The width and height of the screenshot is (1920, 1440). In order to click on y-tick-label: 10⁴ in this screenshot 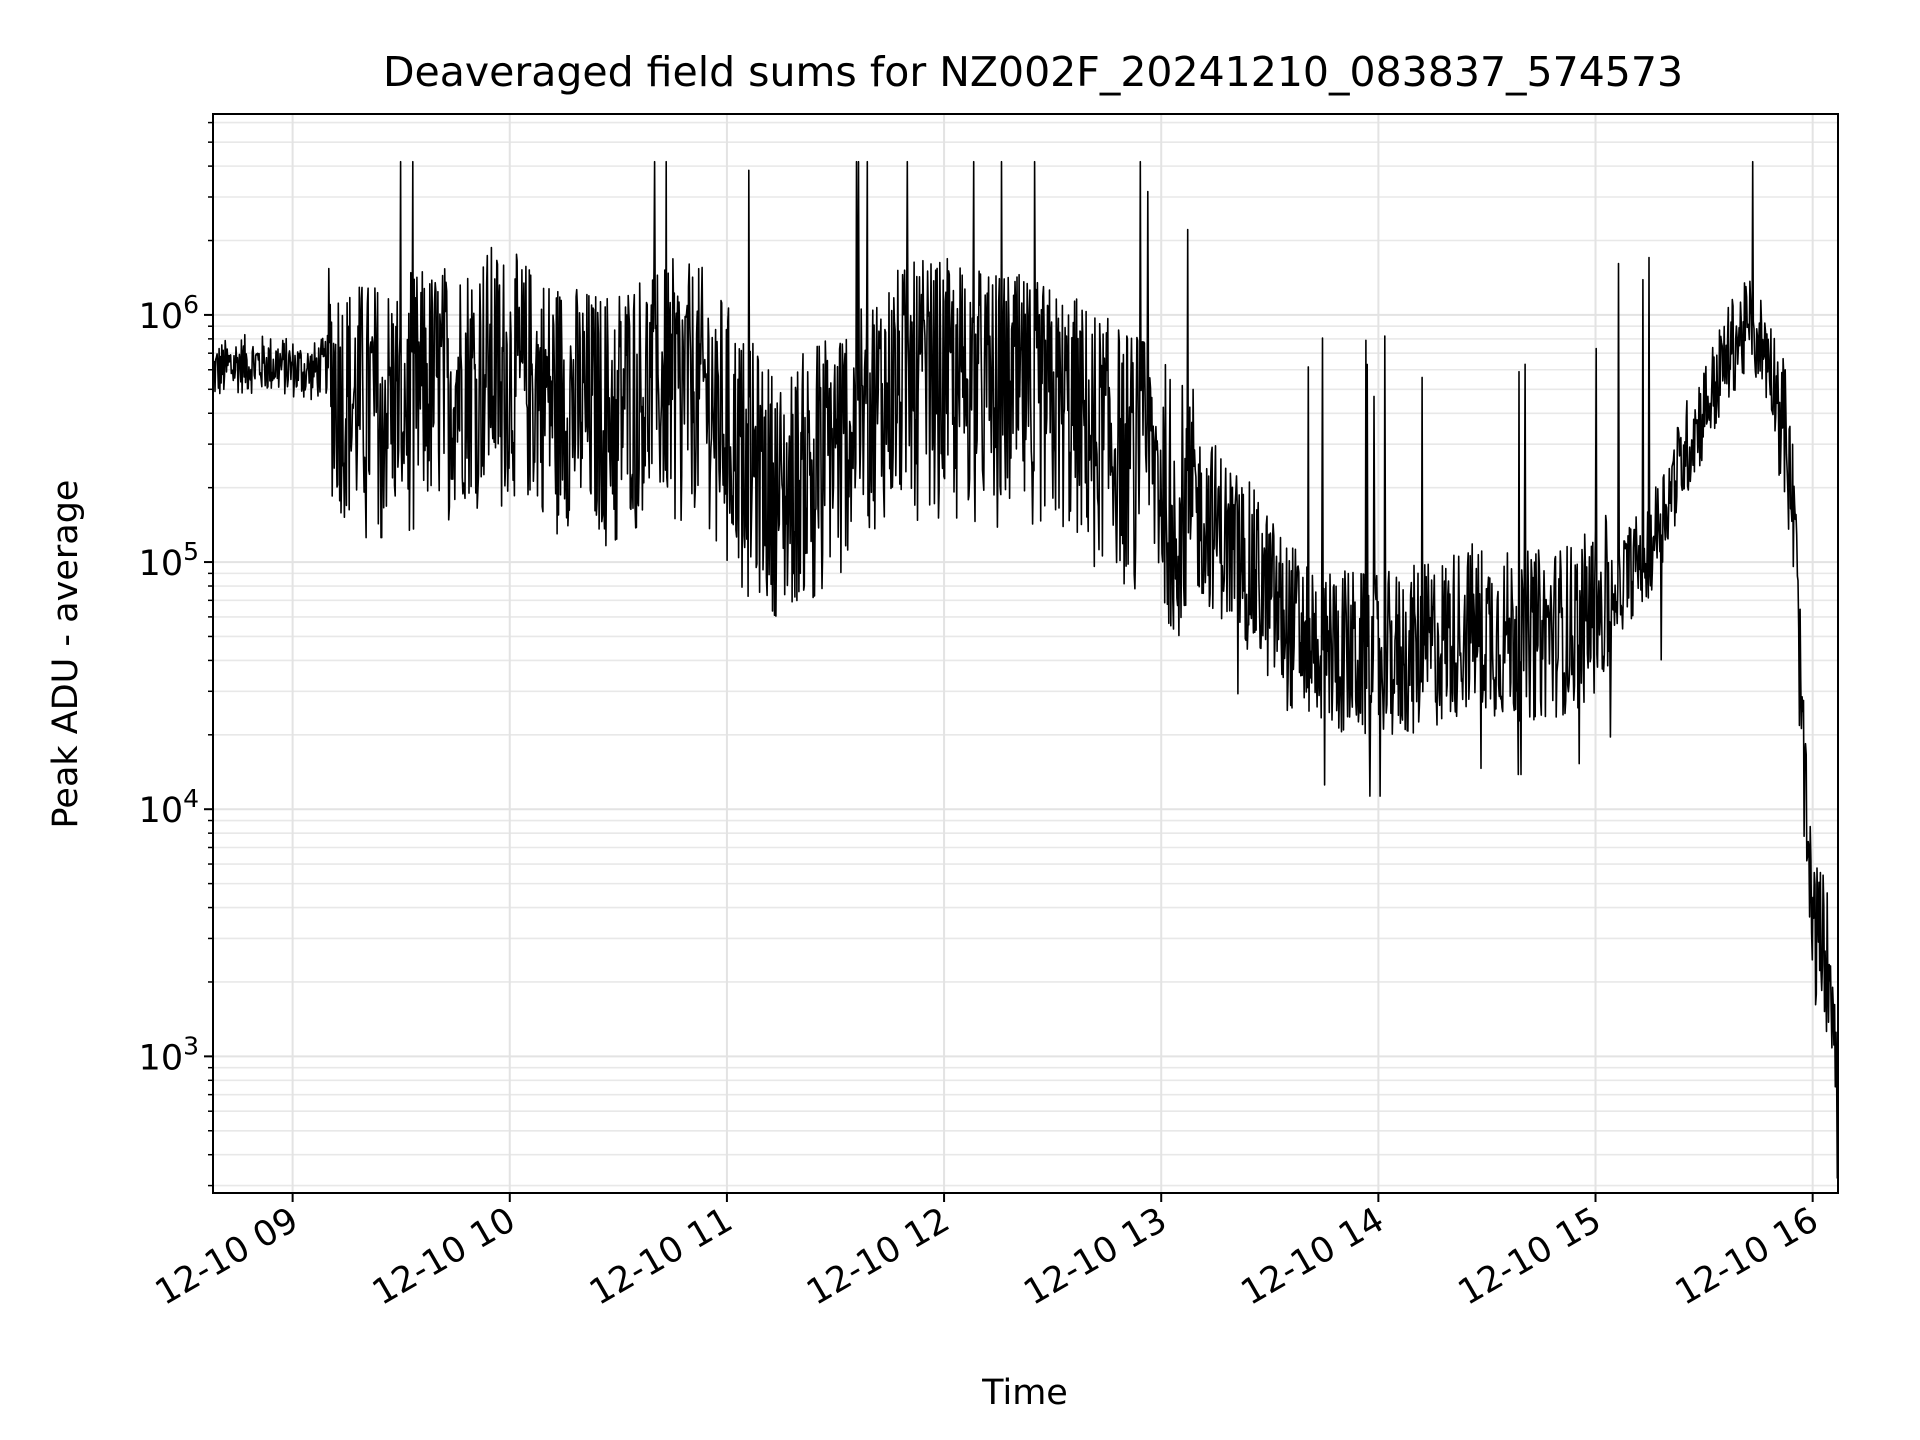, I will do `click(169, 807)`.